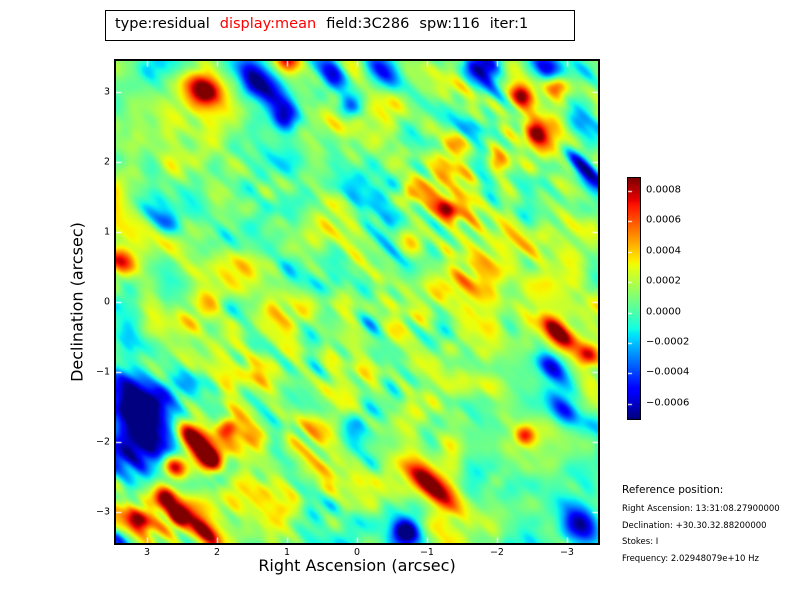  Describe the element at coordinates (668, 342) in the screenshot. I see `colorbar-tick-label: −0.0002` at that location.